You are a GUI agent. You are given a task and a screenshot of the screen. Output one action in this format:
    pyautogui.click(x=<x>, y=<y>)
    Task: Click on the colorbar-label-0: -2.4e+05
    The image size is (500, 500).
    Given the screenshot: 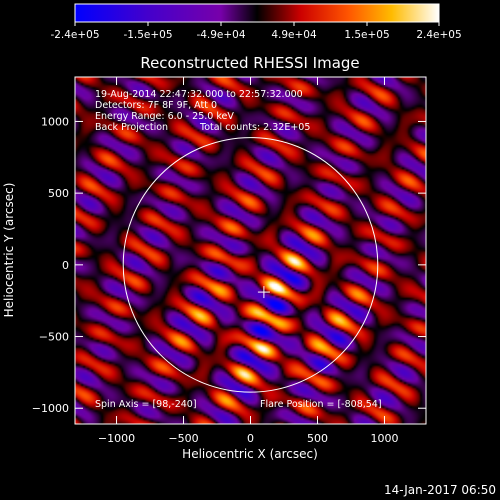 What is the action you would take?
    pyautogui.click(x=74, y=35)
    